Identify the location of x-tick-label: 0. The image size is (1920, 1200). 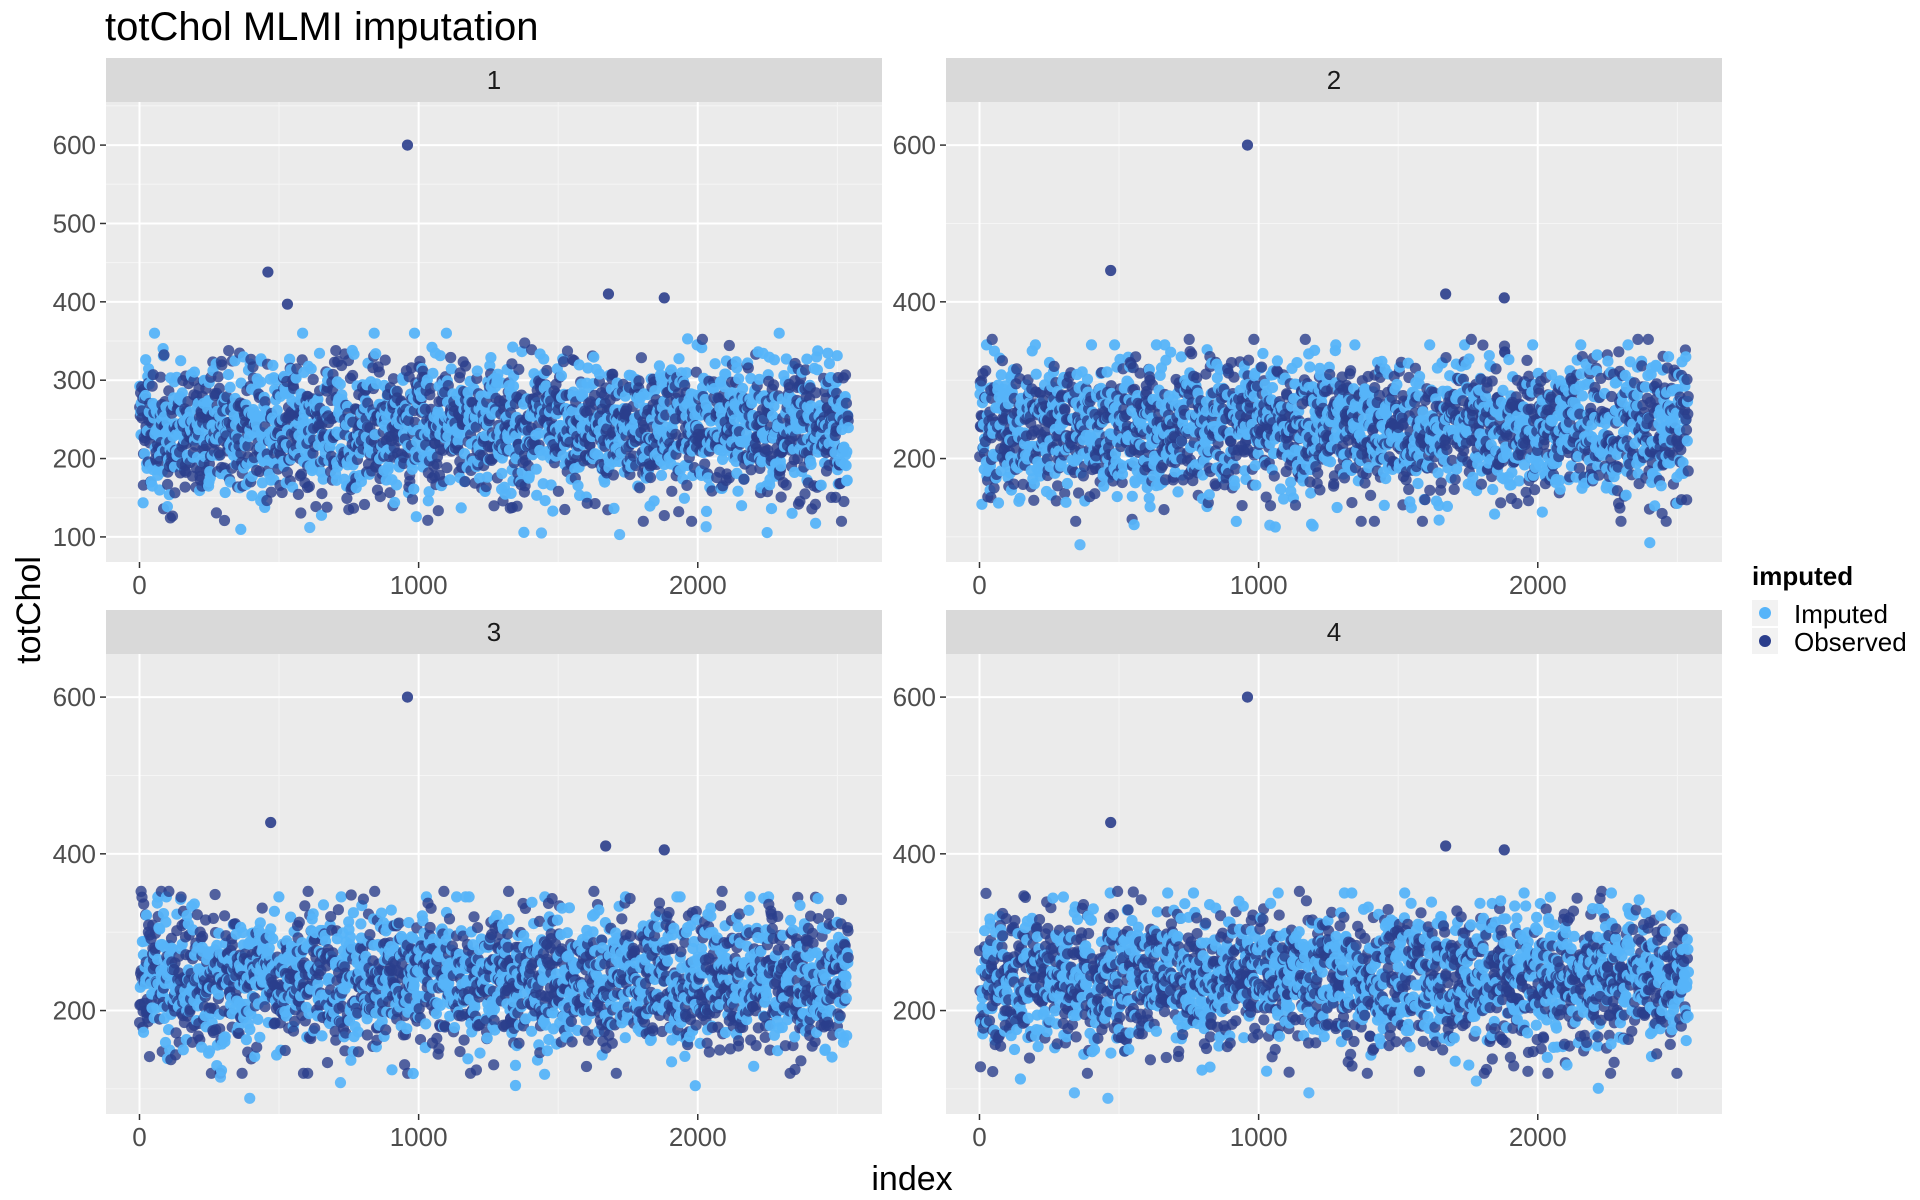
(139, 585).